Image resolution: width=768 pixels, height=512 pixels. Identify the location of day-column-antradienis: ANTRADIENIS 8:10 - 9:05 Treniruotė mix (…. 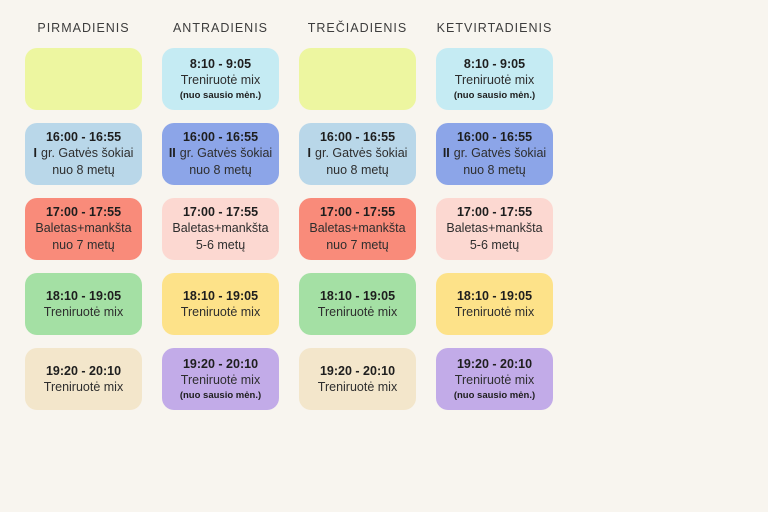
(220, 221).